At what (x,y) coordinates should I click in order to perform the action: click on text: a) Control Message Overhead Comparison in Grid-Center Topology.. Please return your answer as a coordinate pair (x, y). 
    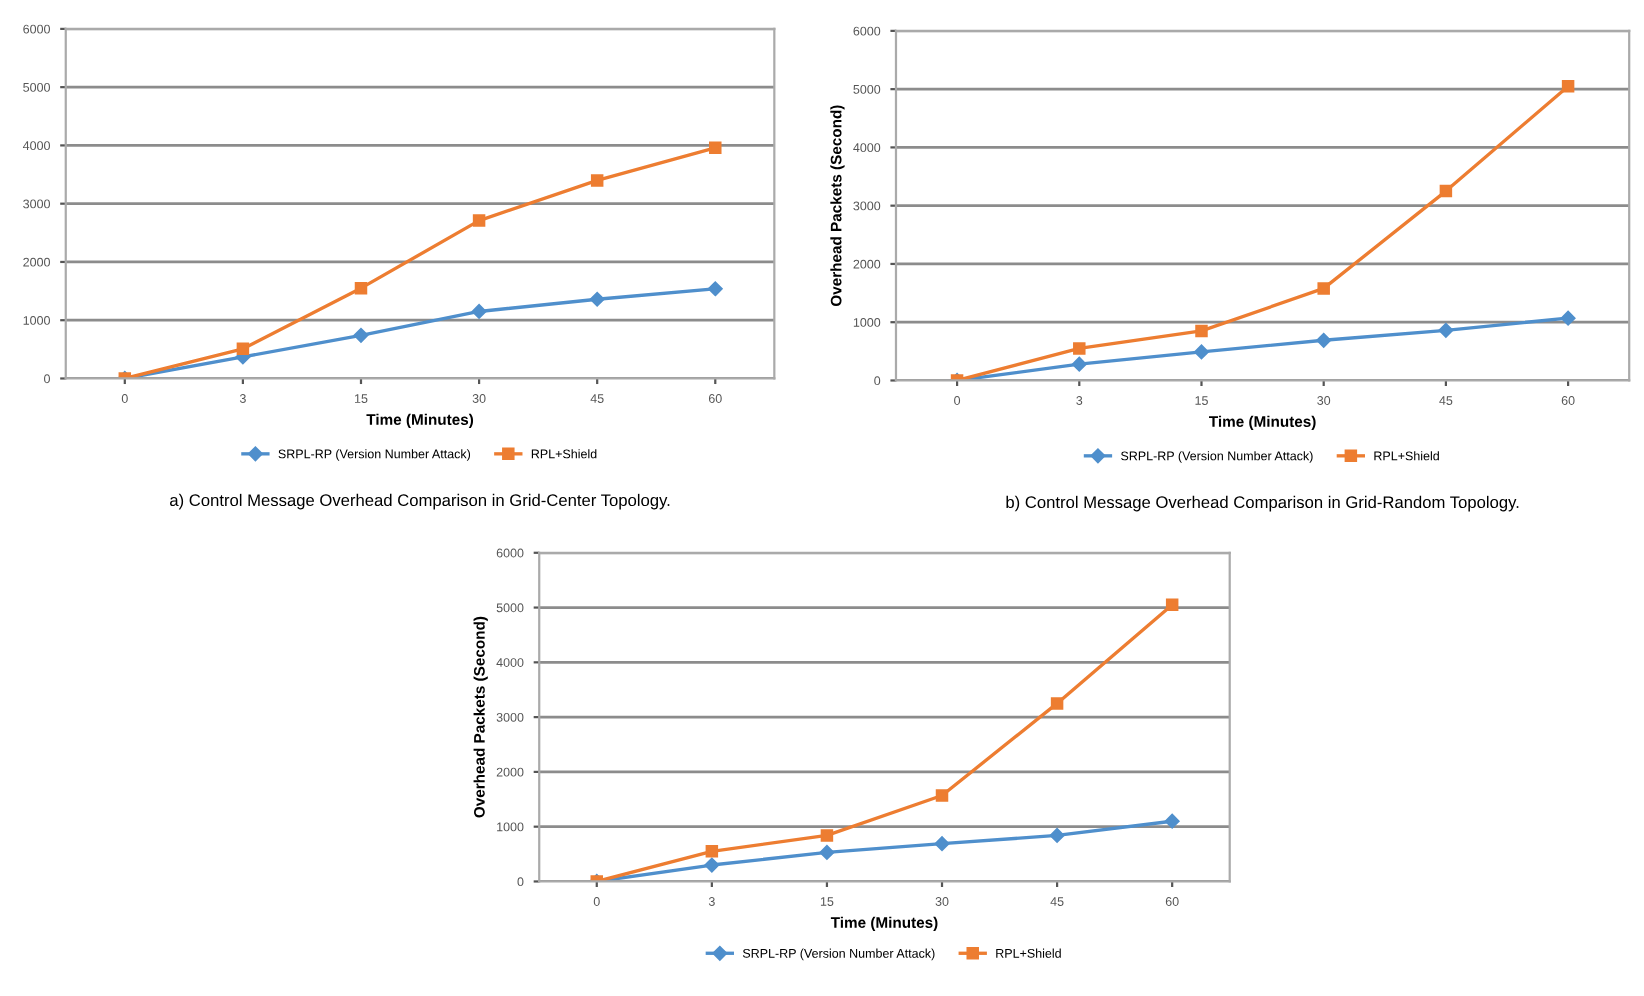
    Looking at the image, I should click on (420, 501).